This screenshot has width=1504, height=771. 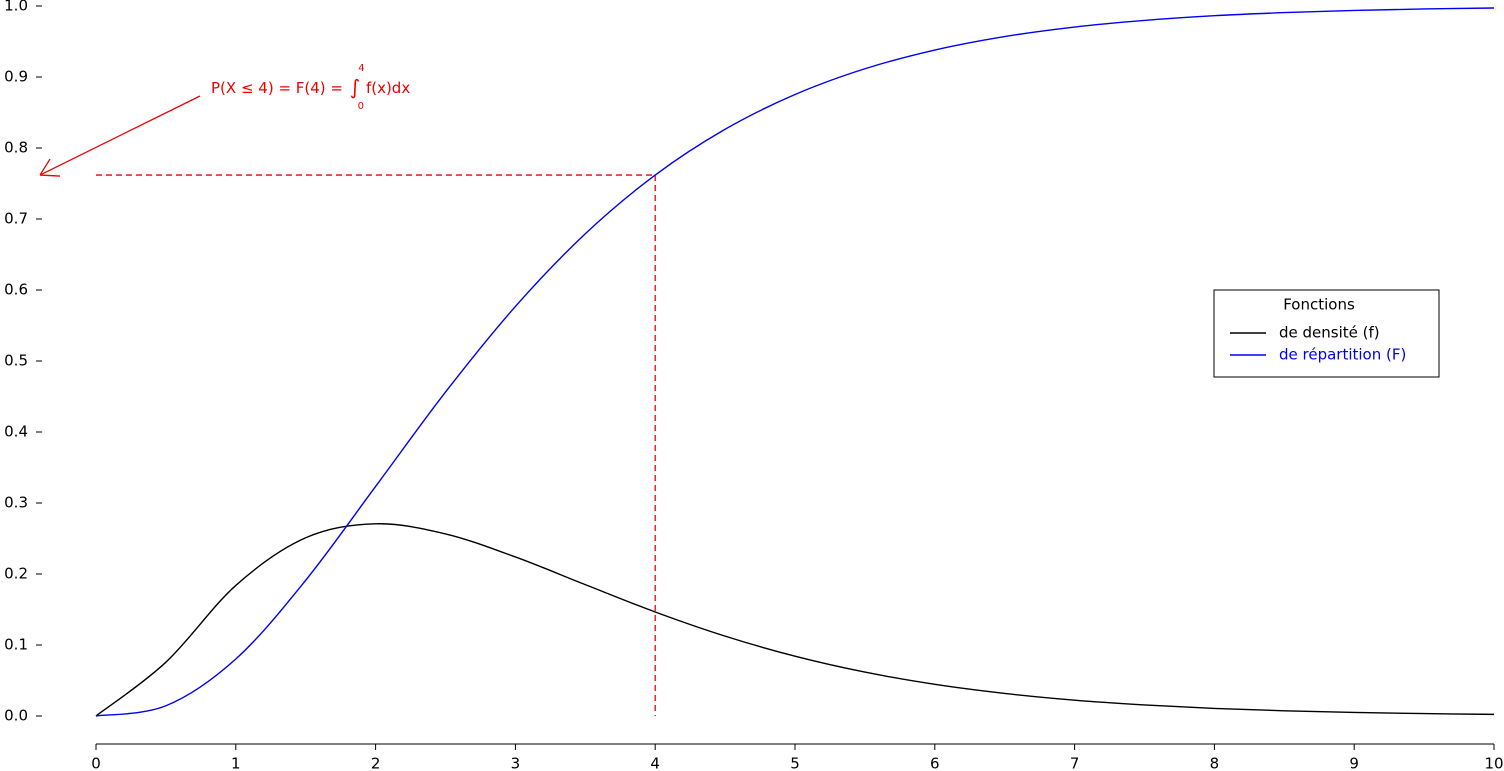 I want to click on x-tick-label: 7, so click(x=1075, y=763).